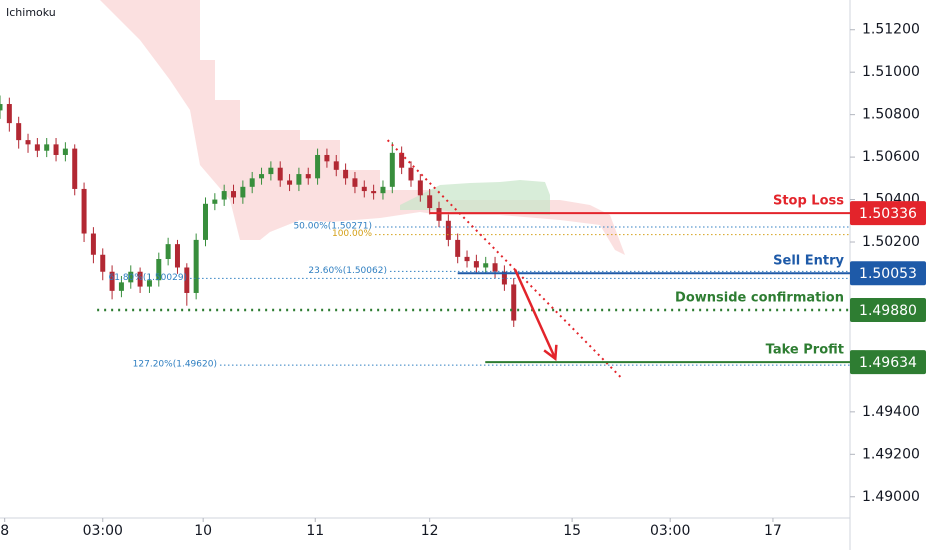 The width and height of the screenshot is (932, 550). What do you see at coordinates (759, 297) in the screenshot?
I see `level-name: Downside confirmation` at bounding box center [759, 297].